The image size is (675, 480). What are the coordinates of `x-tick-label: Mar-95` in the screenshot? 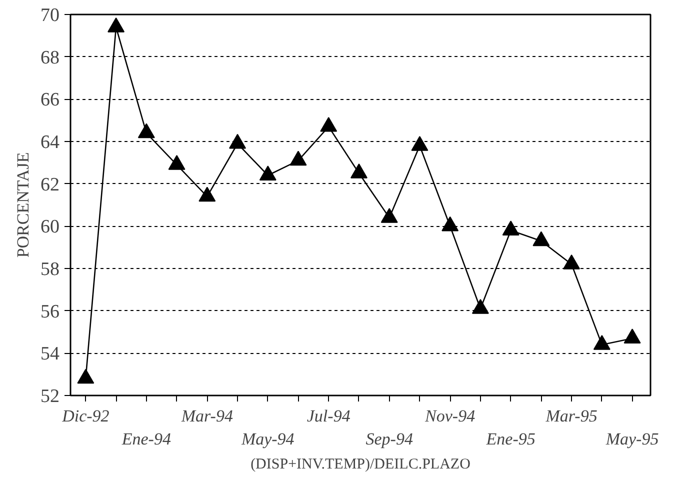 It's located at (571, 416).